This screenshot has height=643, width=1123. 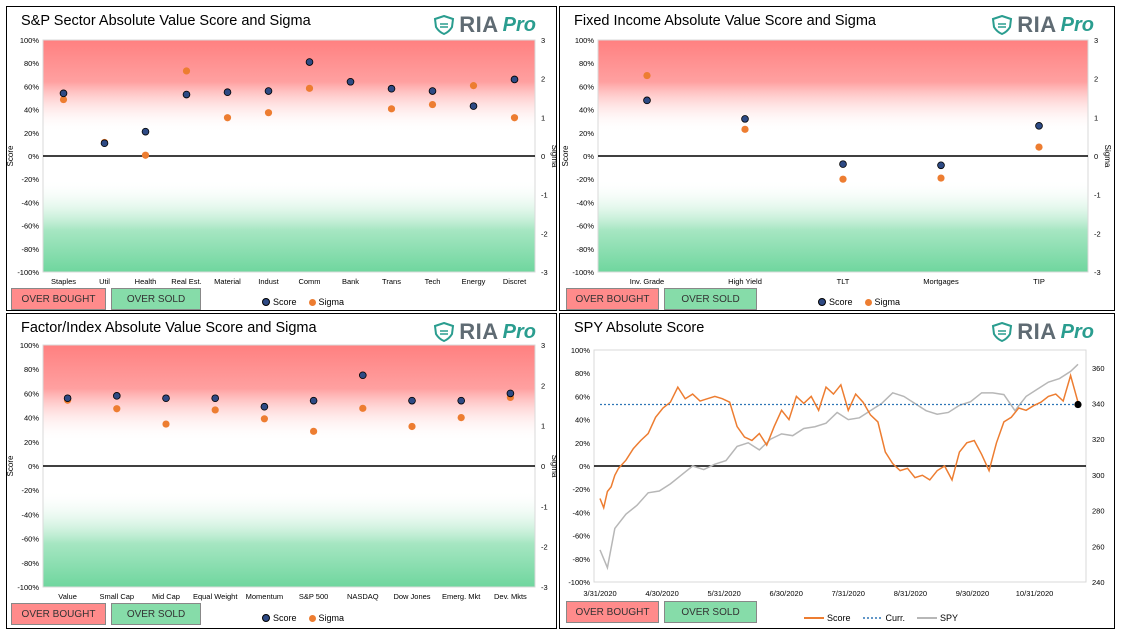 I want to click on x-tick-label: TIP, so click(x=1039, y=281).